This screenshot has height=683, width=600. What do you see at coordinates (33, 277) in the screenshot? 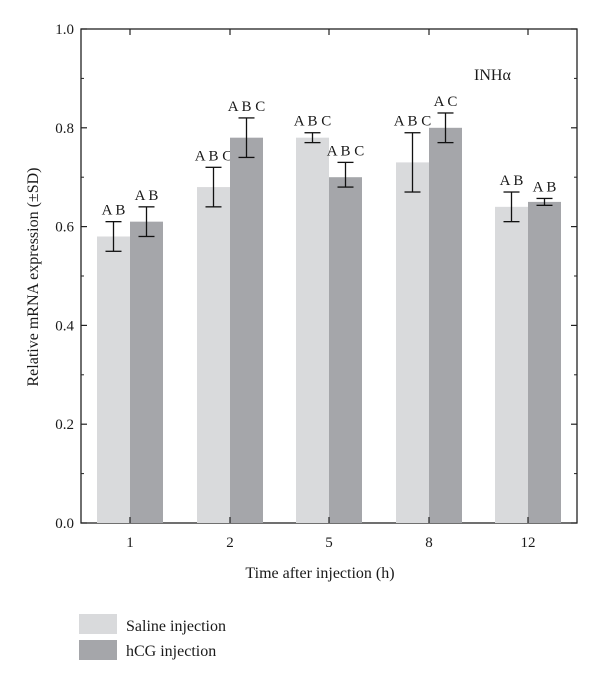
I see `y-axis-label: Relative mRNA expression (±SD)` at bounding box center [33, 277].